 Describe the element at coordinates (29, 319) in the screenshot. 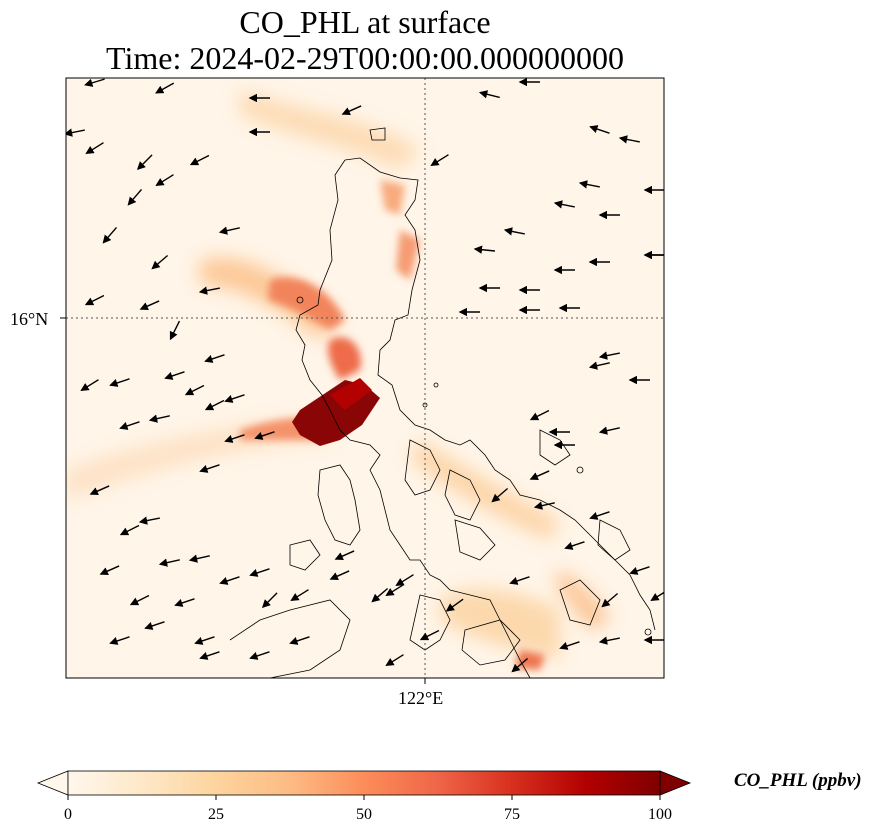

I see `latitude-label: 16°N` at that location.